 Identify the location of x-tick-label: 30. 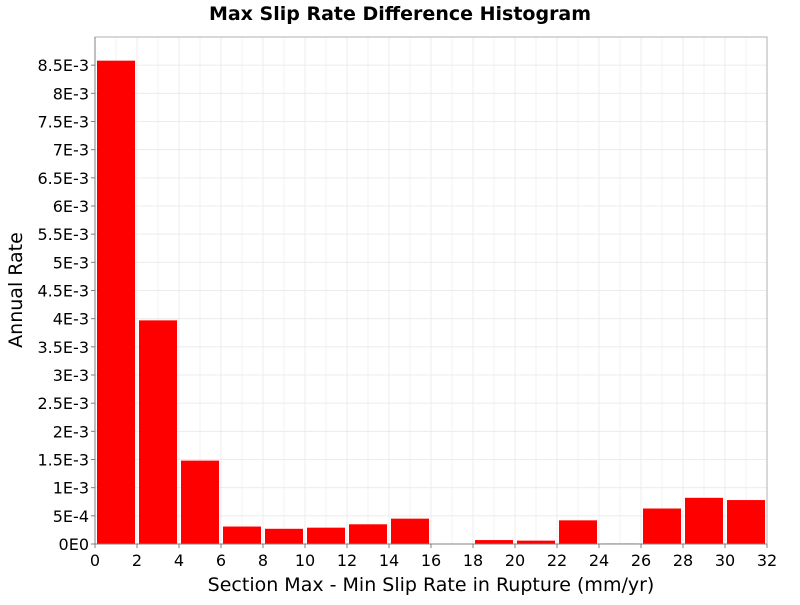
(725, 560).